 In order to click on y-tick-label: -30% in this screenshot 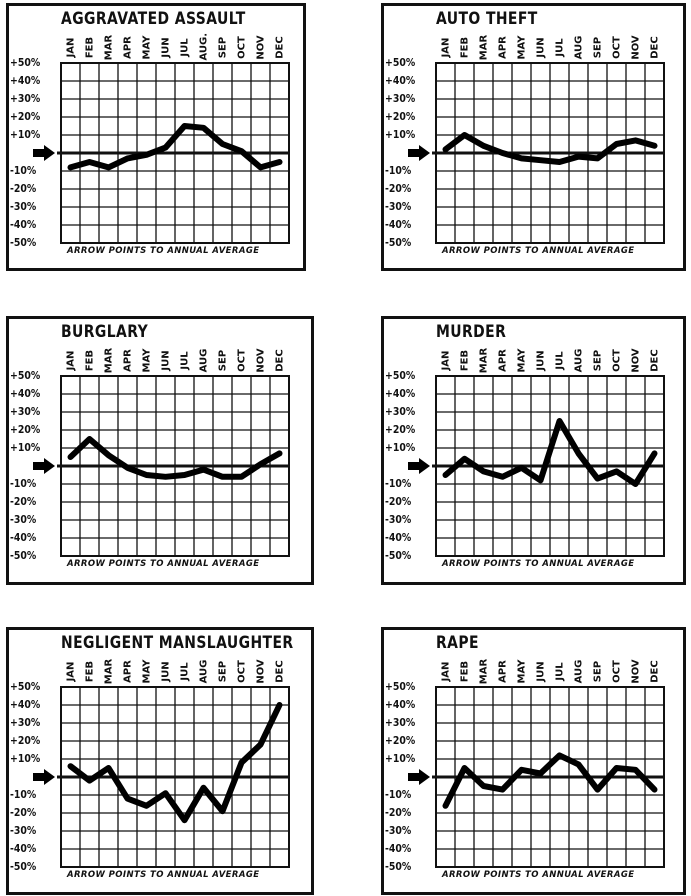, I will do `click(23, 206)`.